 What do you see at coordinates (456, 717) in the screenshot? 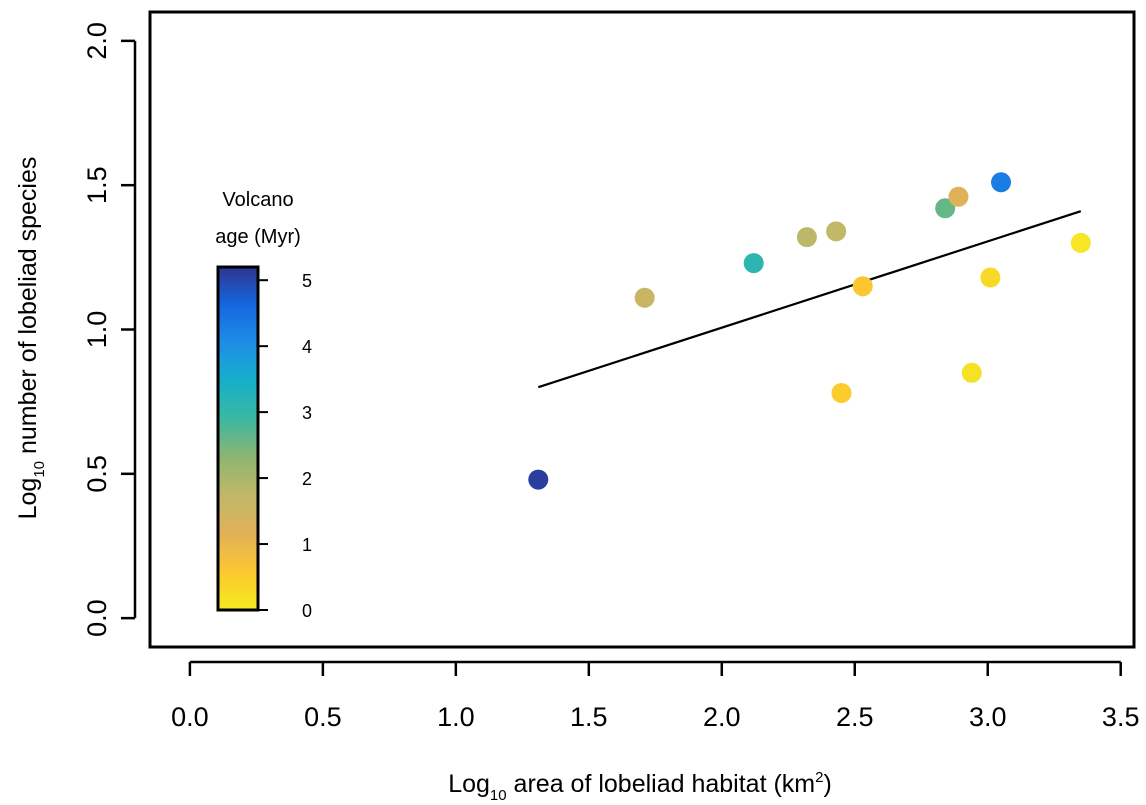
I see `x-tick-label-2: 1.0` at bounding box center [456, 717].